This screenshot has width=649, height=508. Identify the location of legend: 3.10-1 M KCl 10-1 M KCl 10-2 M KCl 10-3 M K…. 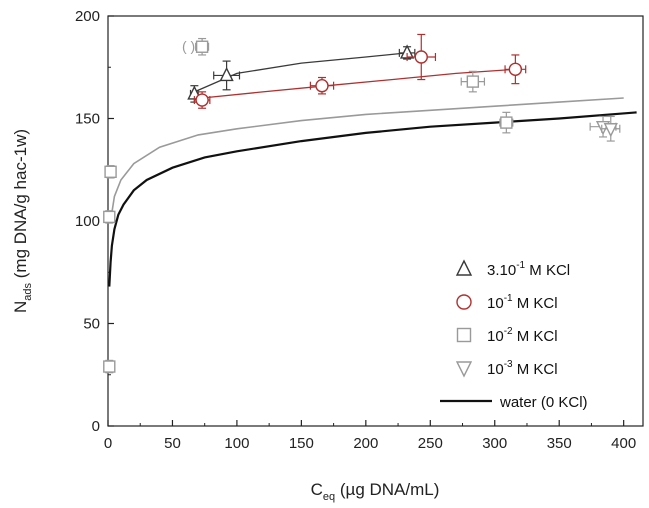
(538, 330).